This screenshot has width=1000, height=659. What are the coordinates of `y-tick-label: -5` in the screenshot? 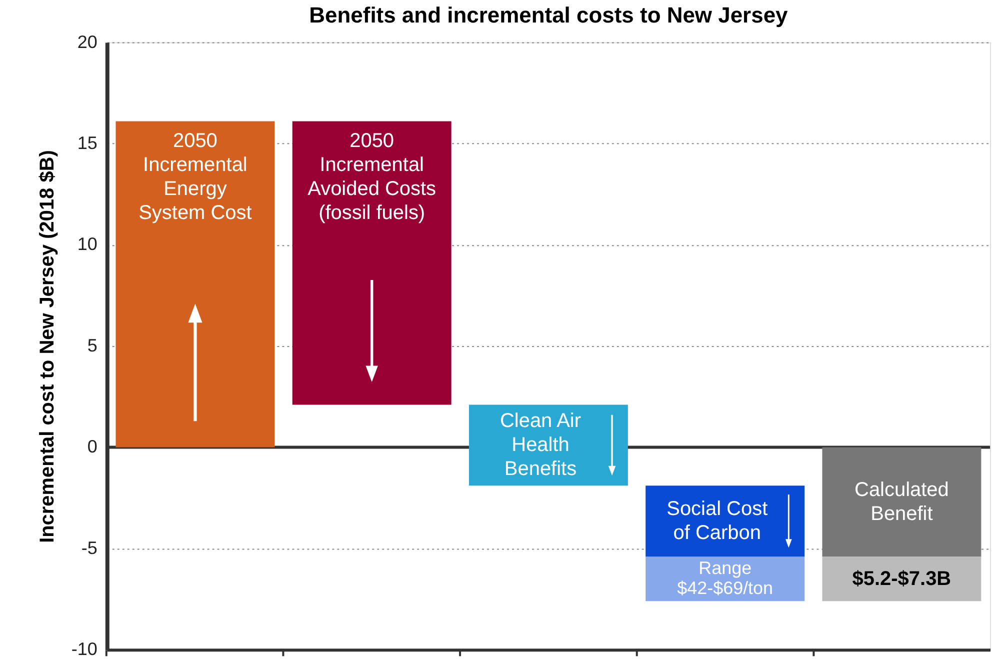 It's located at (89, 548).